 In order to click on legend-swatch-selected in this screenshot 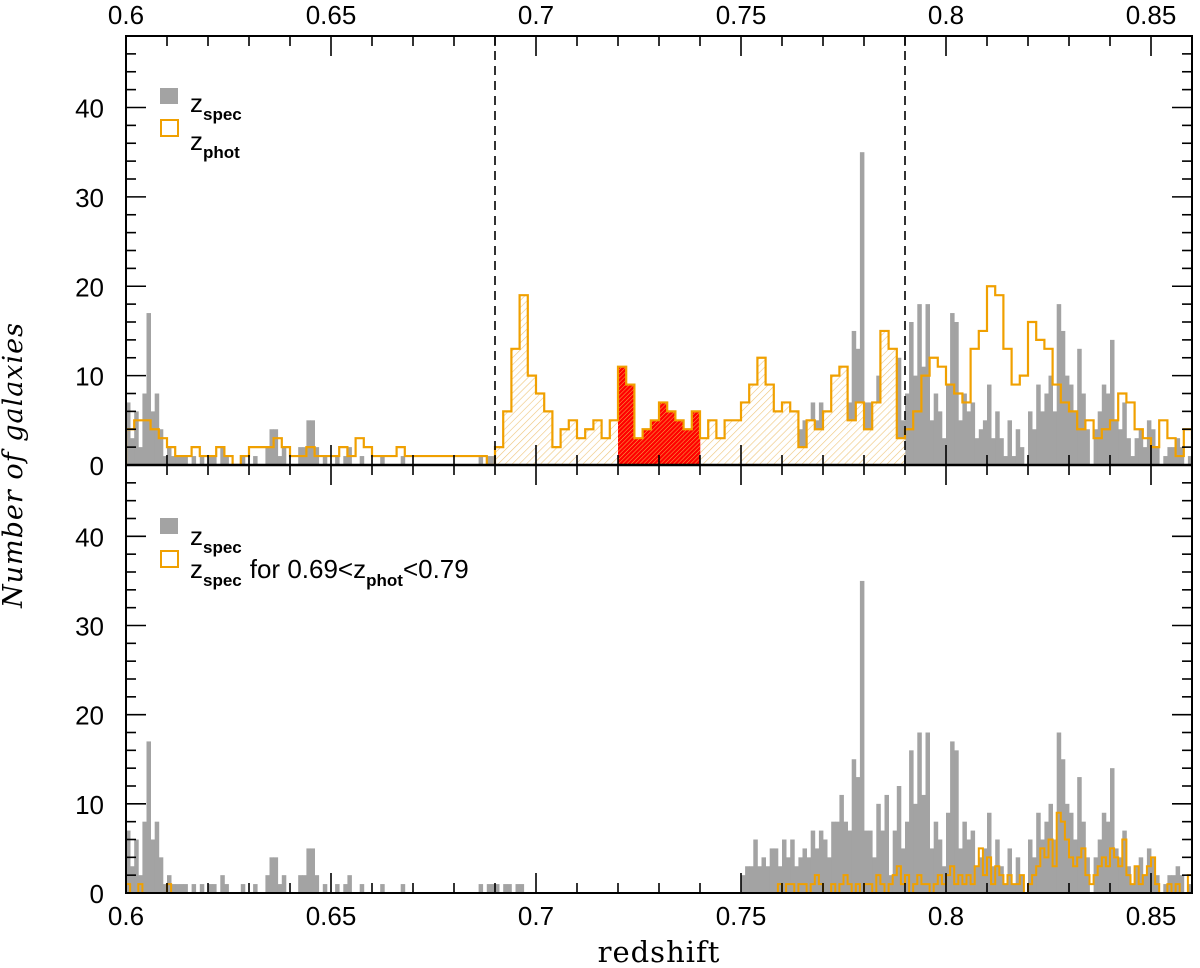, I will do `click(169, 559)`.